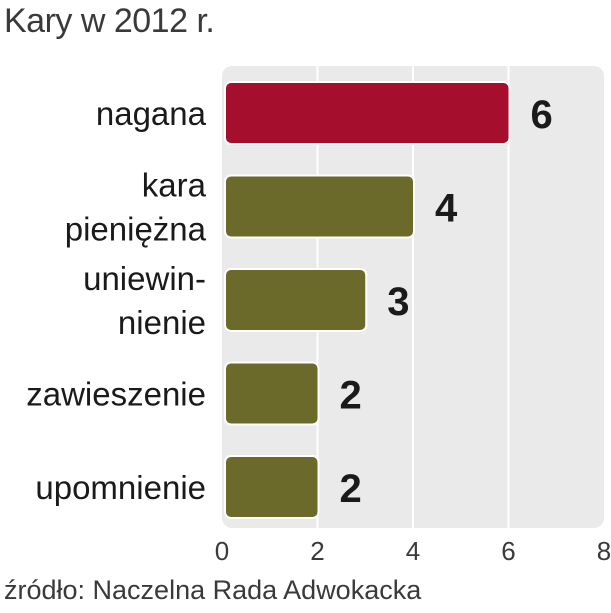  Describe the element at coordinates (222, 551) in the screenshot. I see `x-tick-label: 0` at that location.